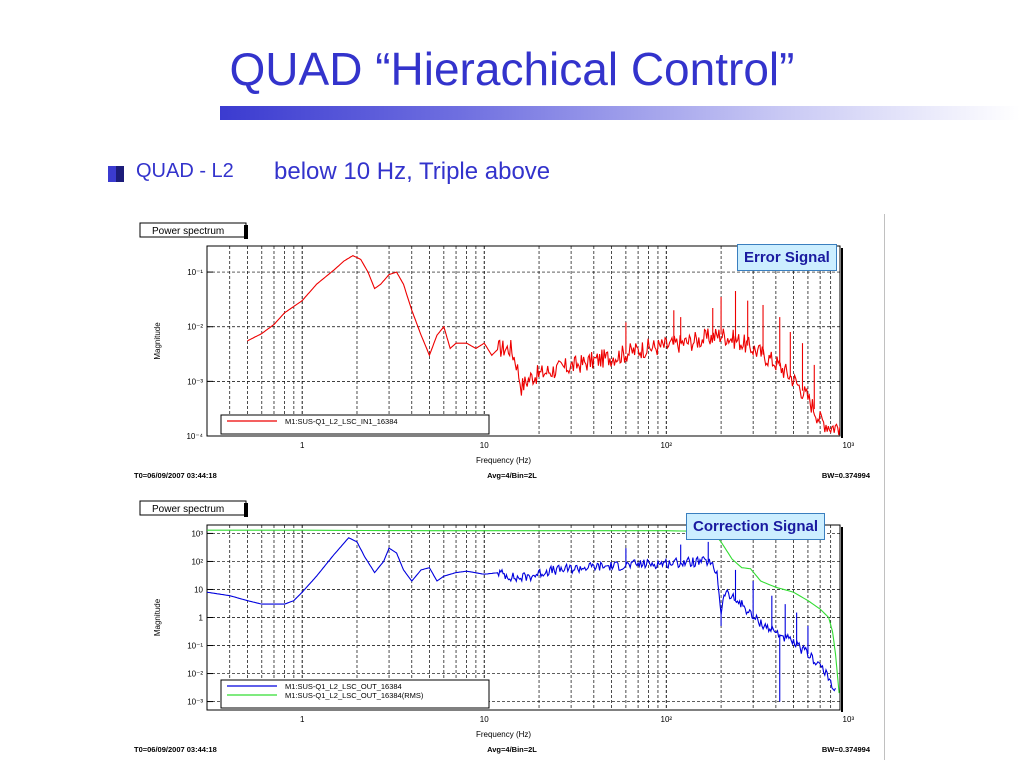 This screenshot has height=768, width=1024. Describe the element at coordinates (787, 257) in the screenshot. I see `error-signal-label: Error Signal` at that location.